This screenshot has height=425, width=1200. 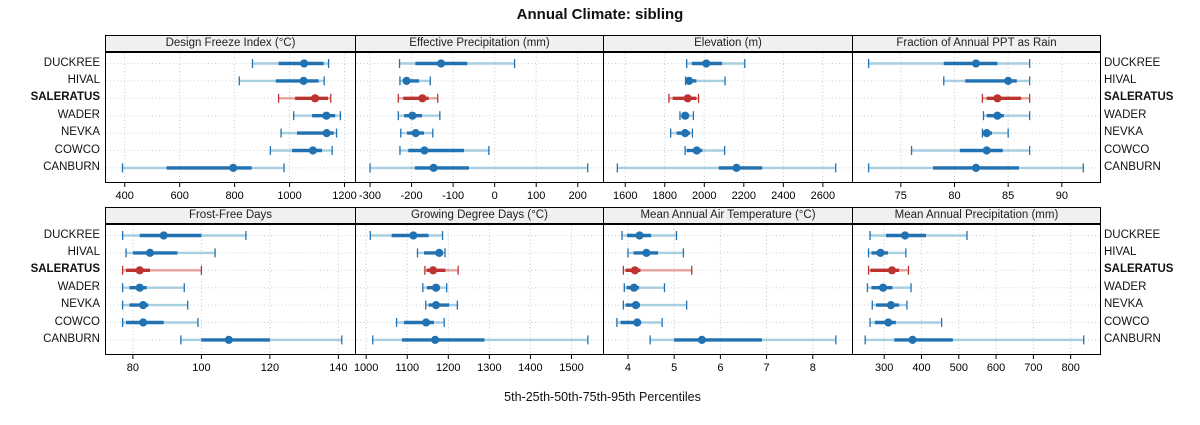 What do you see at coordinates (665, 196) in the screenshot?
I see `tick-label-elevation-m: 1800` at bounding box center [665, 196].